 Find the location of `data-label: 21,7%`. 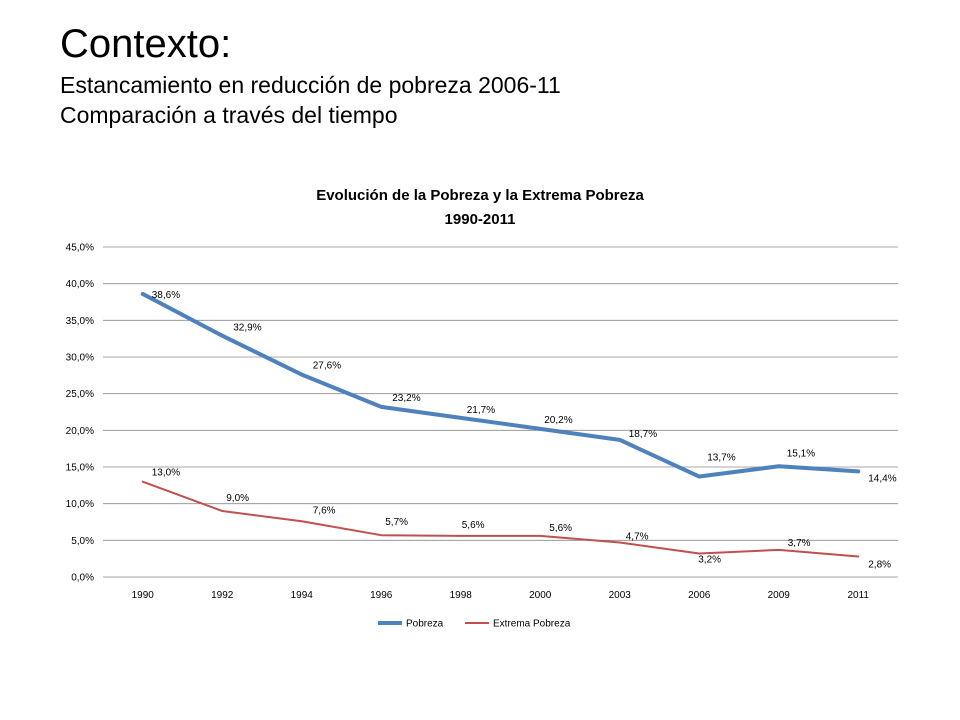

data-label: 21,7% is located at coordinates (481, 410).